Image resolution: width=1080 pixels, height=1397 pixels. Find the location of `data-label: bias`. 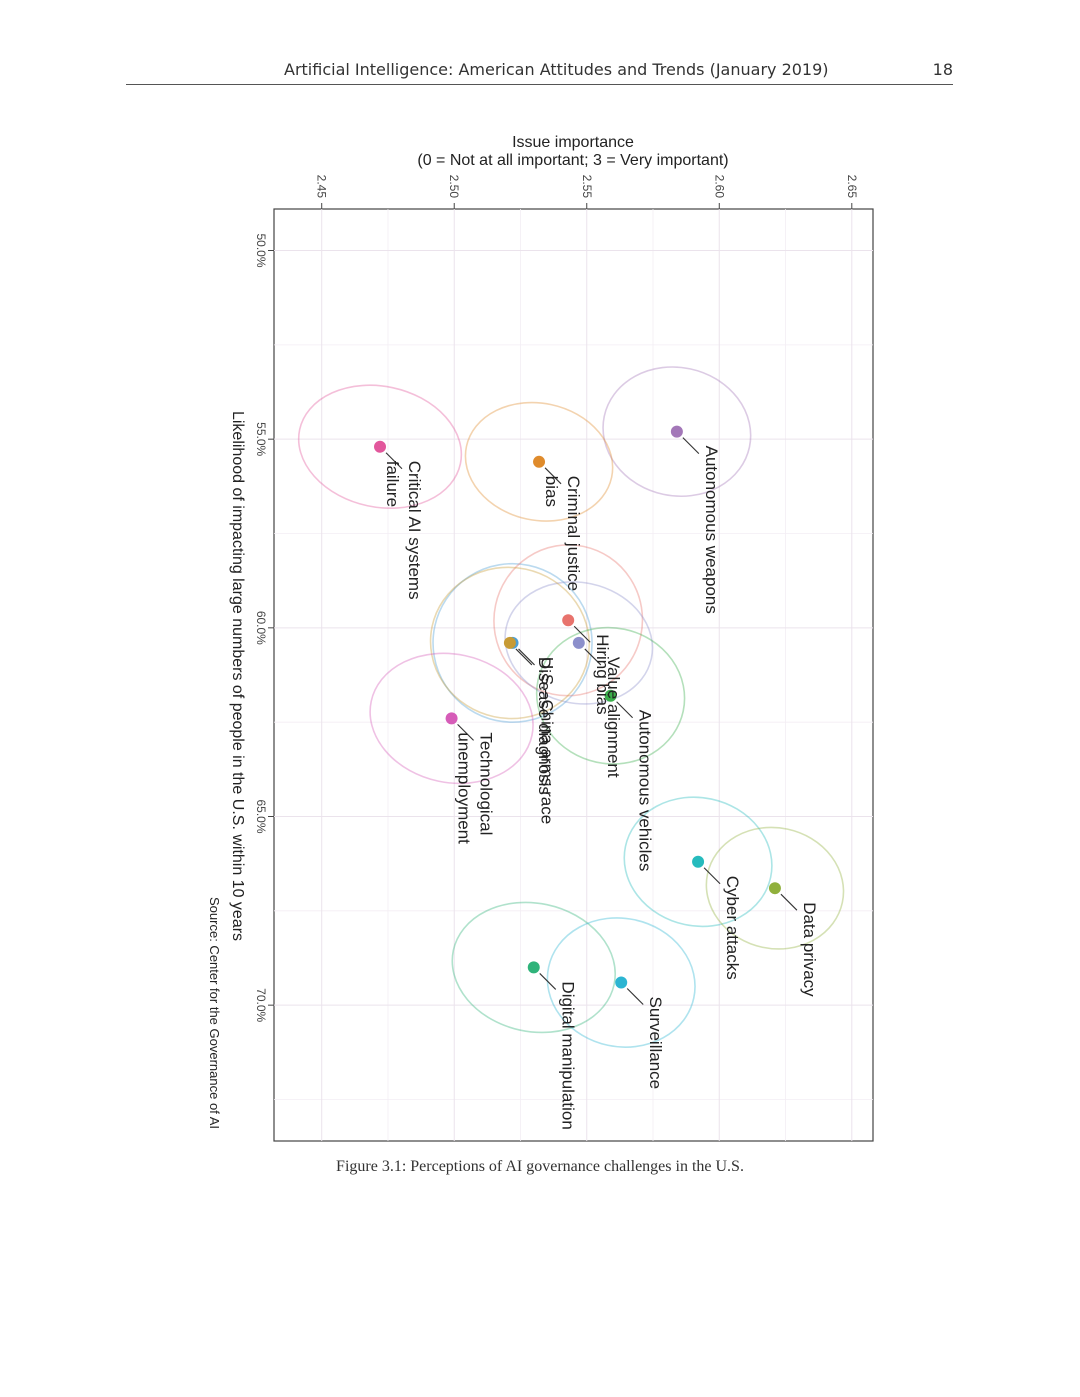

data-label: bias is located at coordinates (551, 491).